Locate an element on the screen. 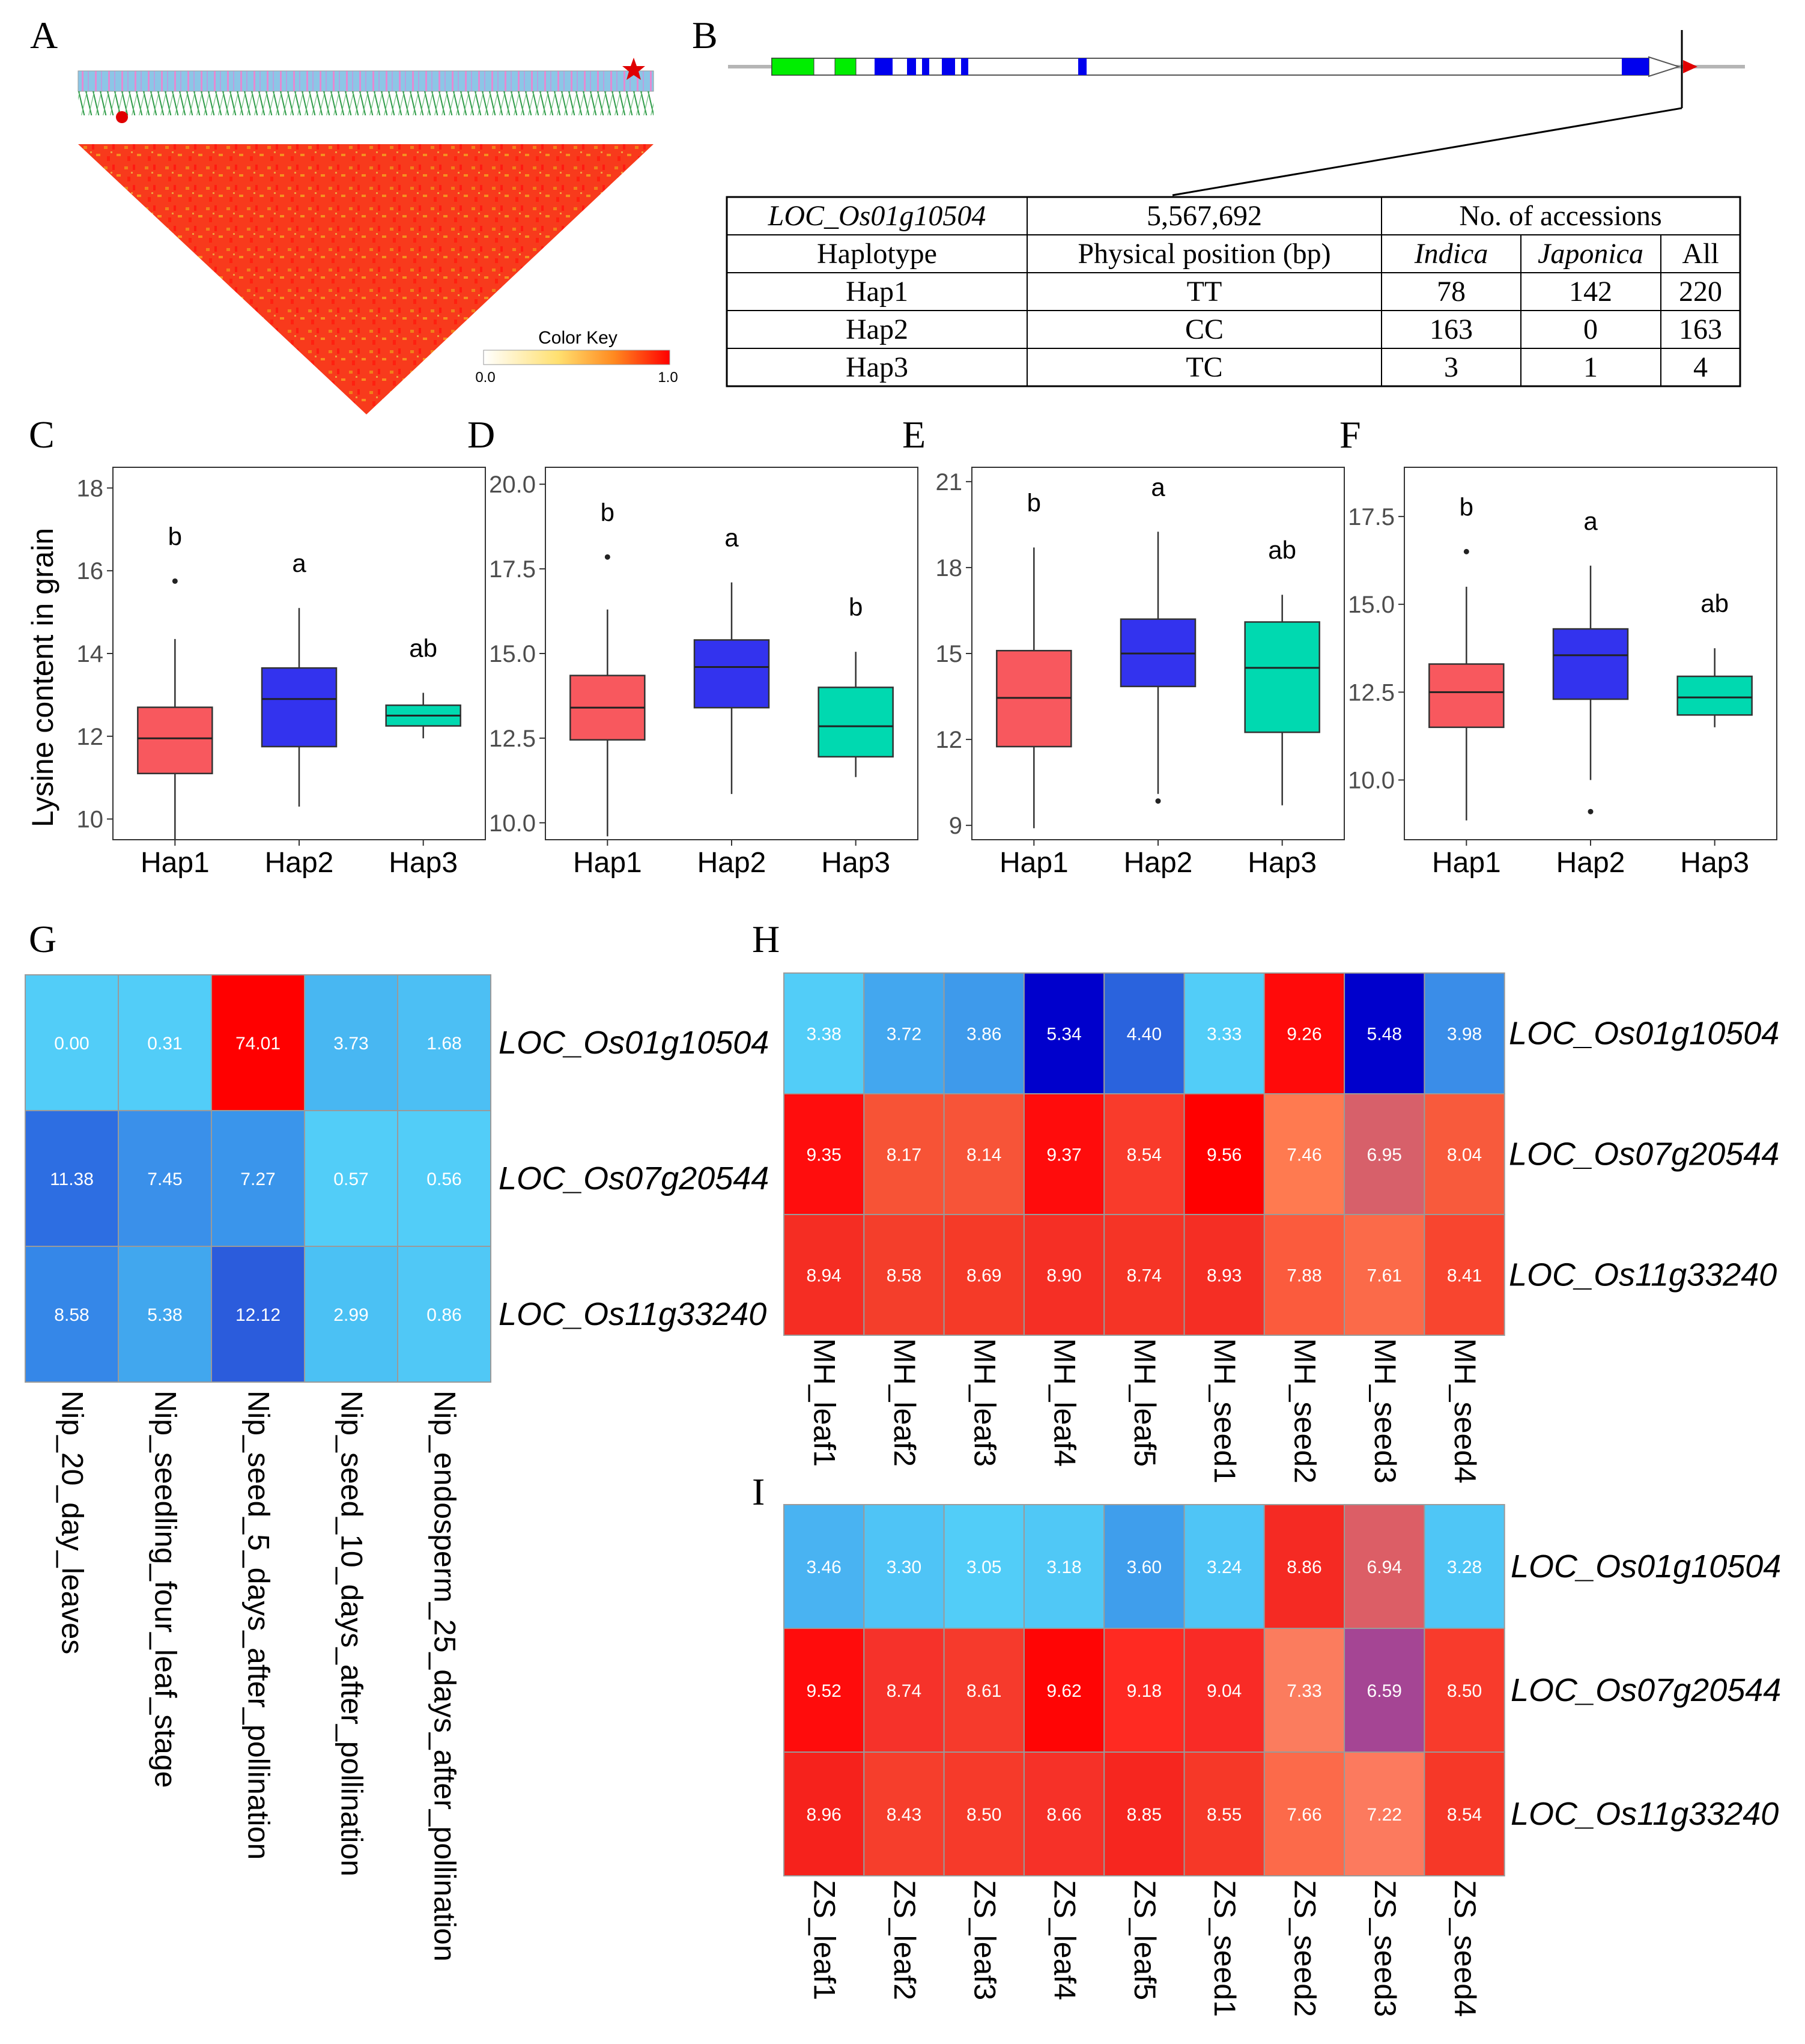 Image resolution: width=1805 pixels, height=2044 pixels. ld-connector-lines is located at coordinates (366, 103).